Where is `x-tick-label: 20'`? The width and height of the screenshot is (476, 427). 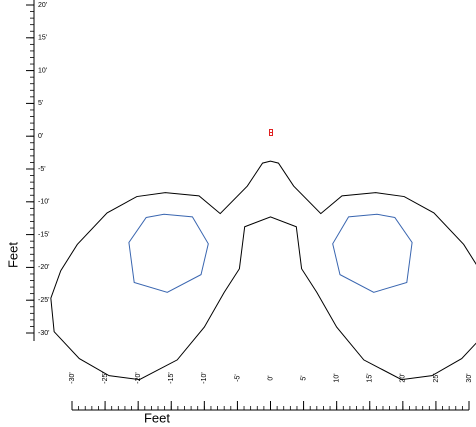
x-tick-label: 20' is located at coordinates (403, 377).